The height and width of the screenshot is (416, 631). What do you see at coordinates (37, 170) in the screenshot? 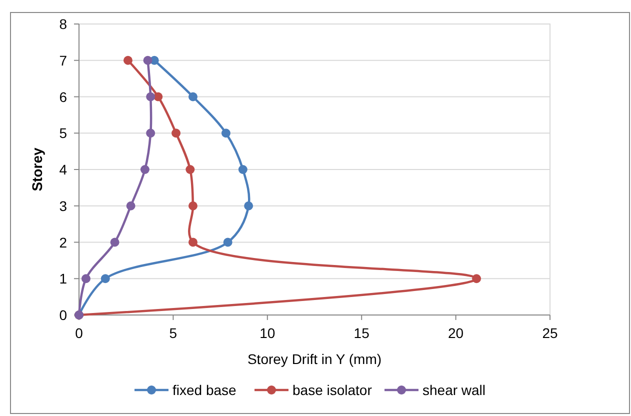
I see `y-axis-title: Storey` at bounding box center [37, 170].